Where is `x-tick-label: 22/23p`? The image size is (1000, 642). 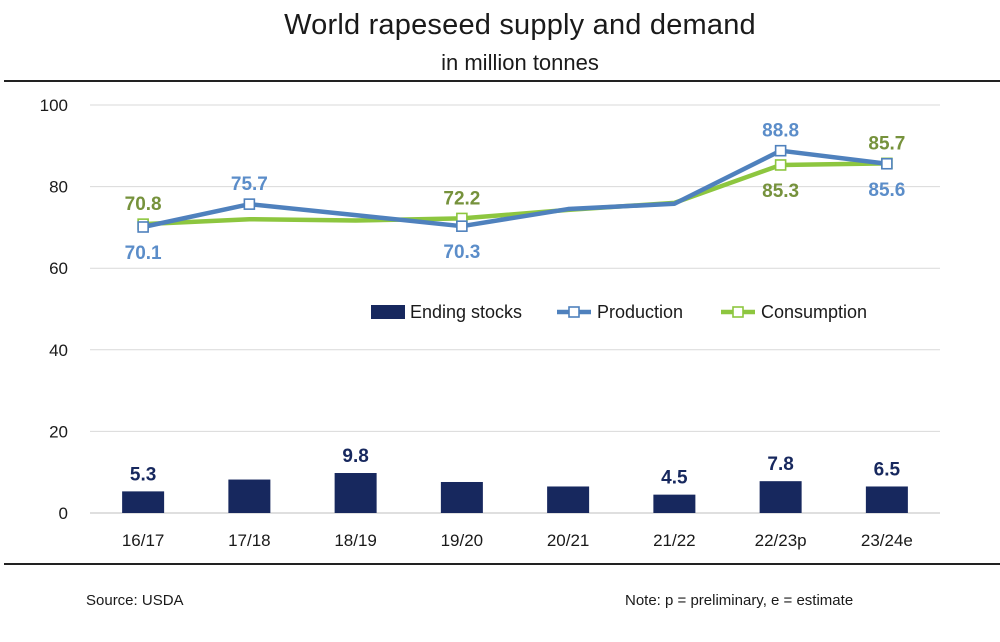 x-tick-label: 22/23p is located at coordinates (781, 540).